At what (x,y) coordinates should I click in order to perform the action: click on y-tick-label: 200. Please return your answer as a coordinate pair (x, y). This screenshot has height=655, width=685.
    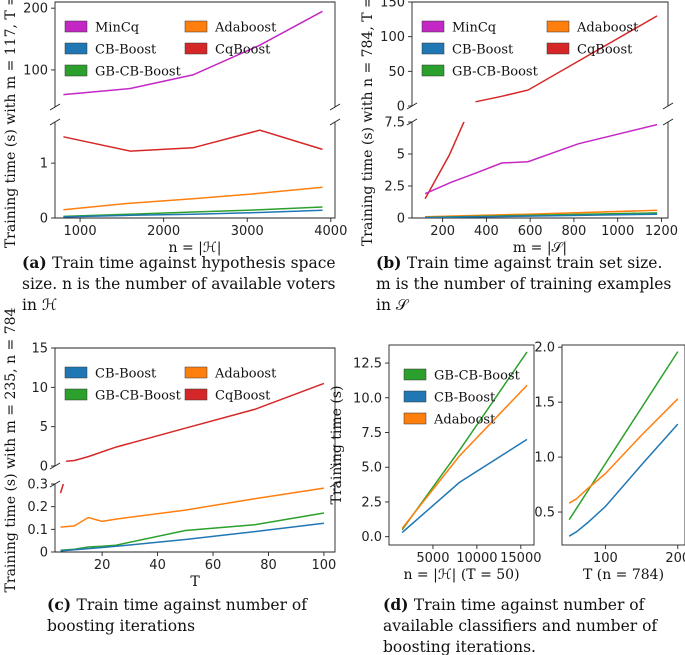
    Looking at the image, I should click on (35, 9).